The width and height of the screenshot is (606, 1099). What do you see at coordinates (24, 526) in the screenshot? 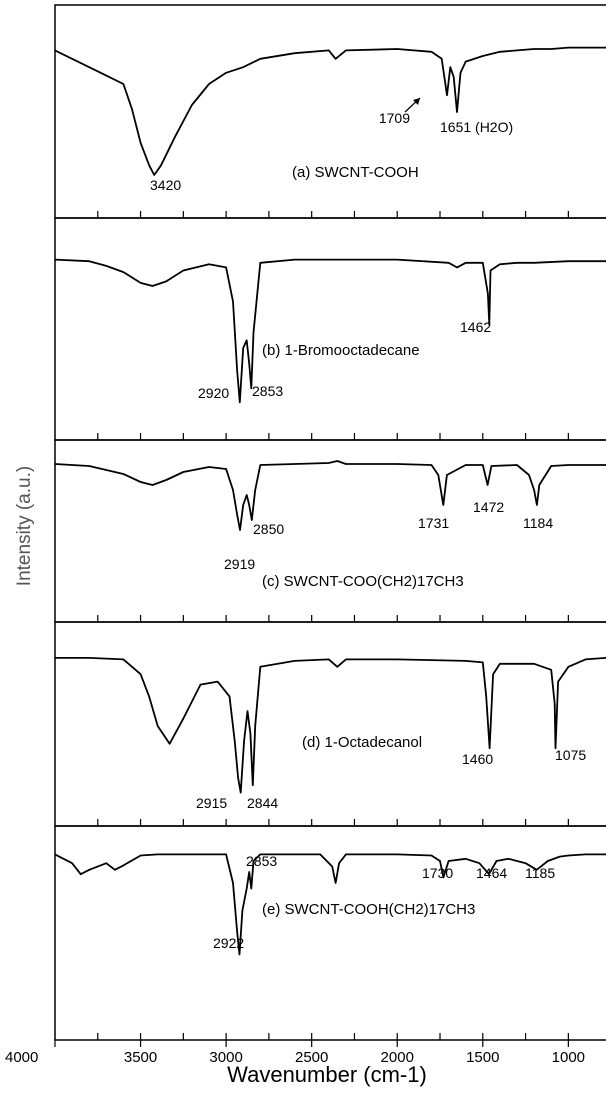
I see `y-axis-label: Intensity (a.u.)` at bounding box center [24, 526].